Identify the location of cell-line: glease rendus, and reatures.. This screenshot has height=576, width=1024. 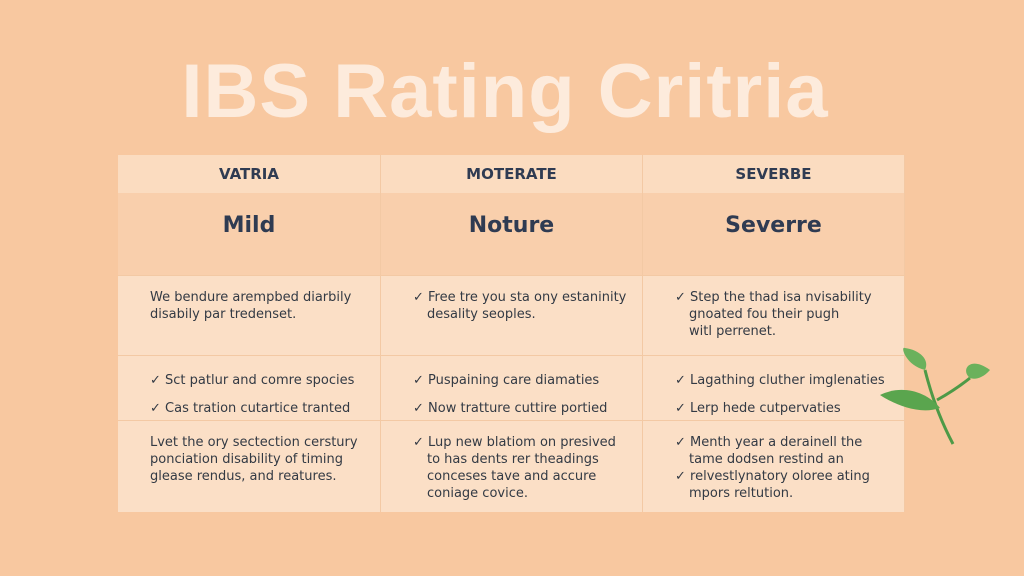
(243, 476).